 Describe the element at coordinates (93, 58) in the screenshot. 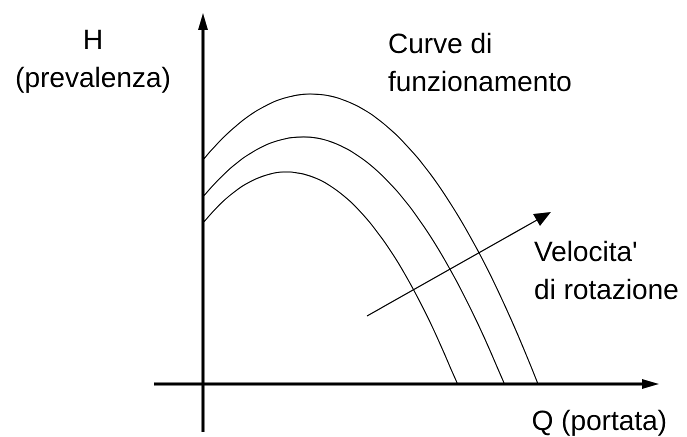

I see `y-axis-title: H (prevalenza)` at that location.